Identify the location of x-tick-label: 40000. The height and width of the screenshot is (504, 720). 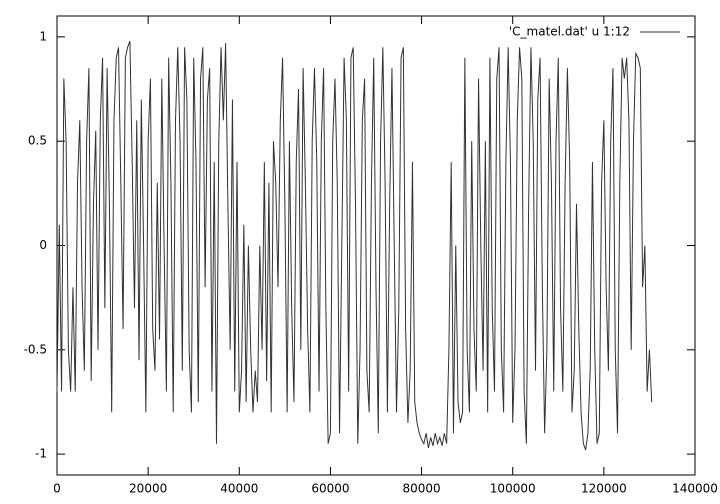
(239, 489).